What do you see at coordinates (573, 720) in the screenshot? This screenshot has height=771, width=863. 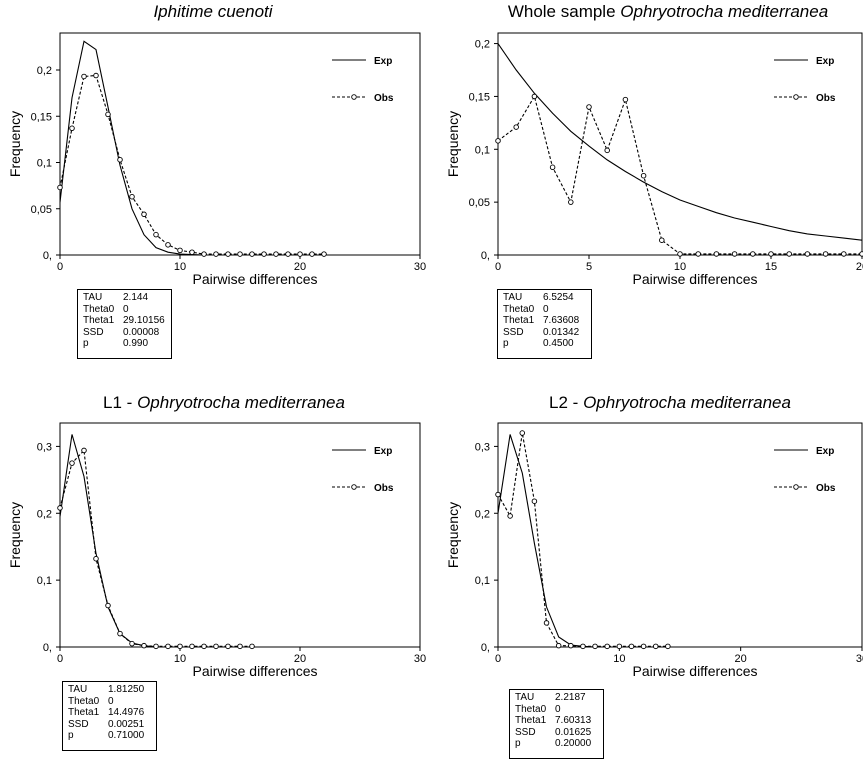 I see `stats-value: 7.60313` at bounding box center [573, 720].